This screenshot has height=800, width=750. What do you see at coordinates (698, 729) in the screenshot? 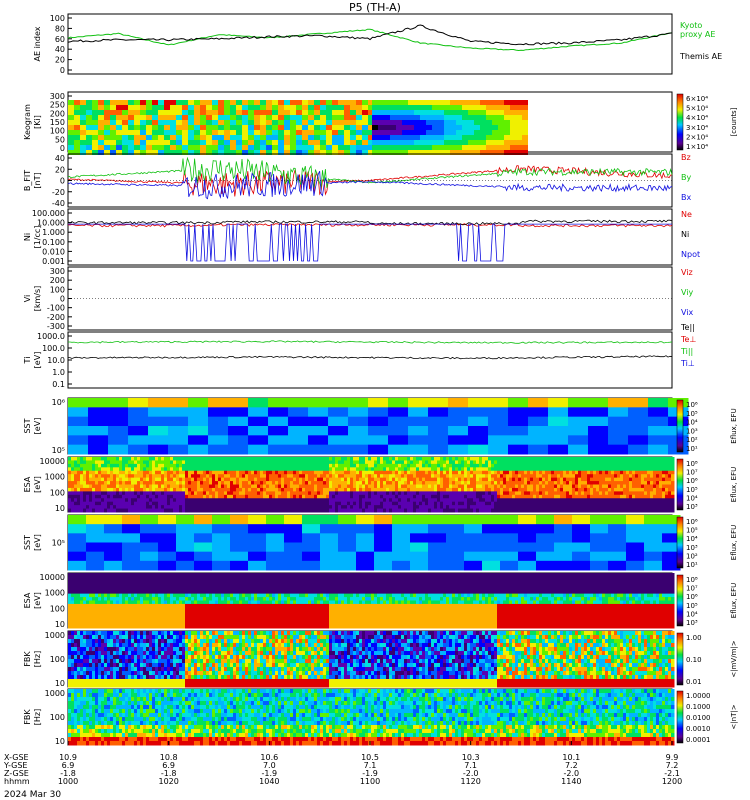
I see `colorbar-tick-label: 0.0010` at bounding box center [698, 729].